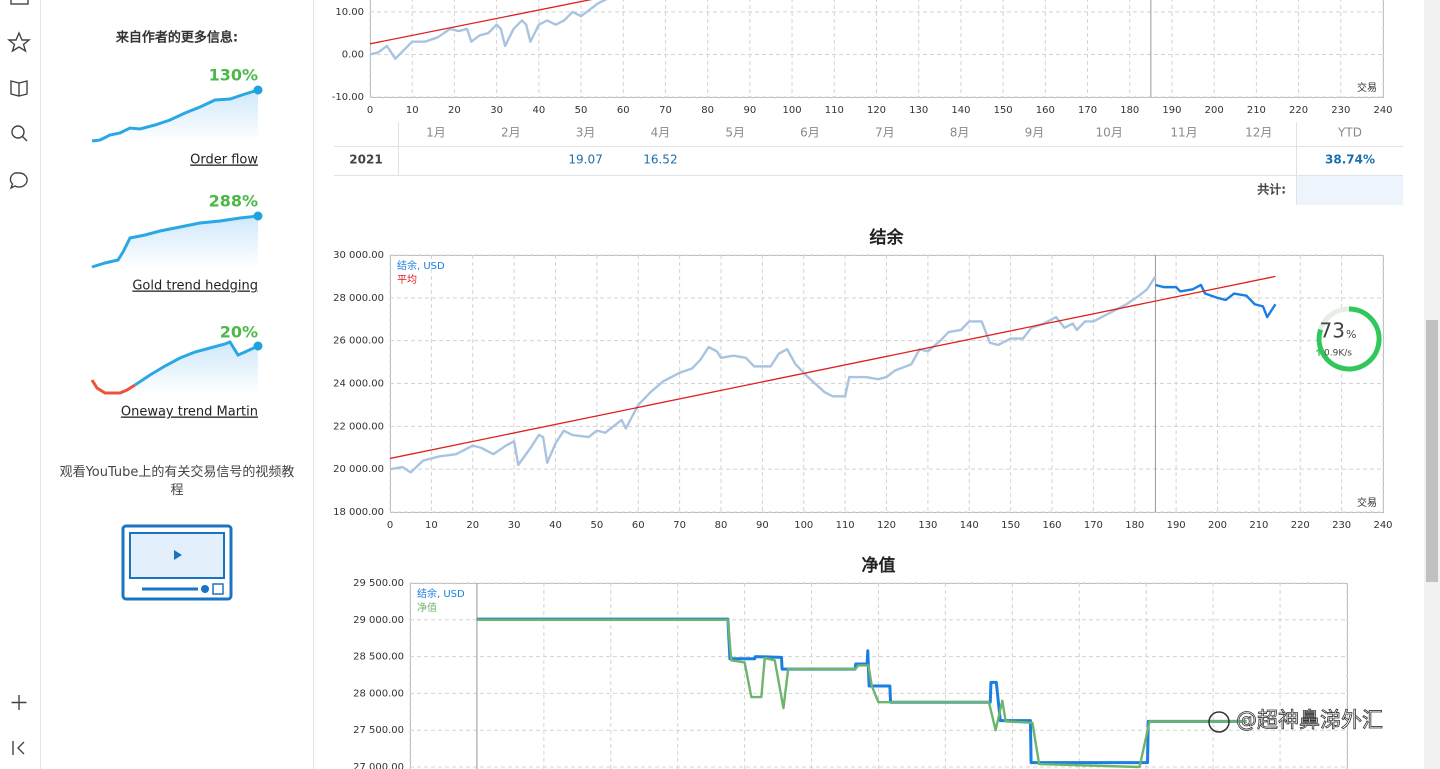 This screenshot has width=1440, height=769. I want to click on nav-favorites, so click(19, 42).